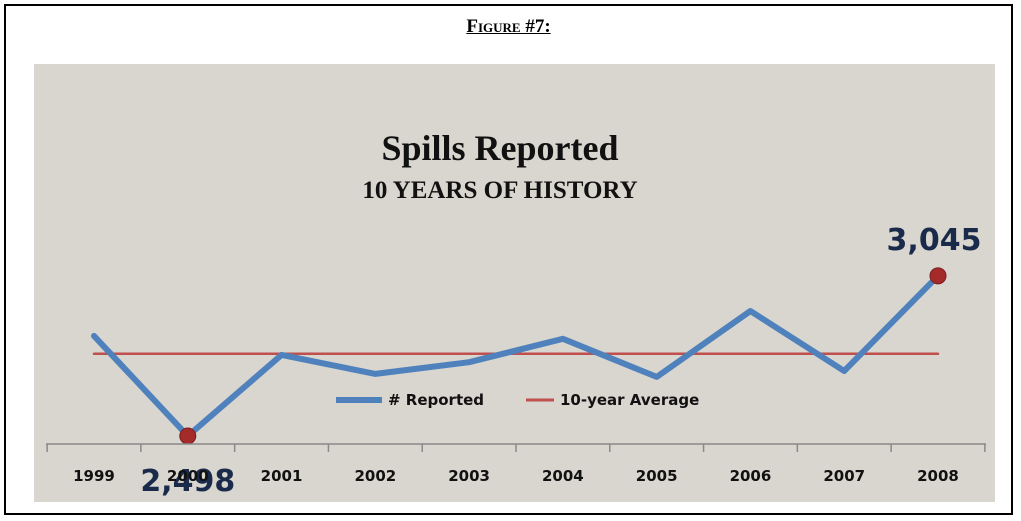 This screenshot has width=1021, height=521. Describe the element at coordinates (436, 400) in the screenshot. I see `legend-label-reported: # Reported` at that location.